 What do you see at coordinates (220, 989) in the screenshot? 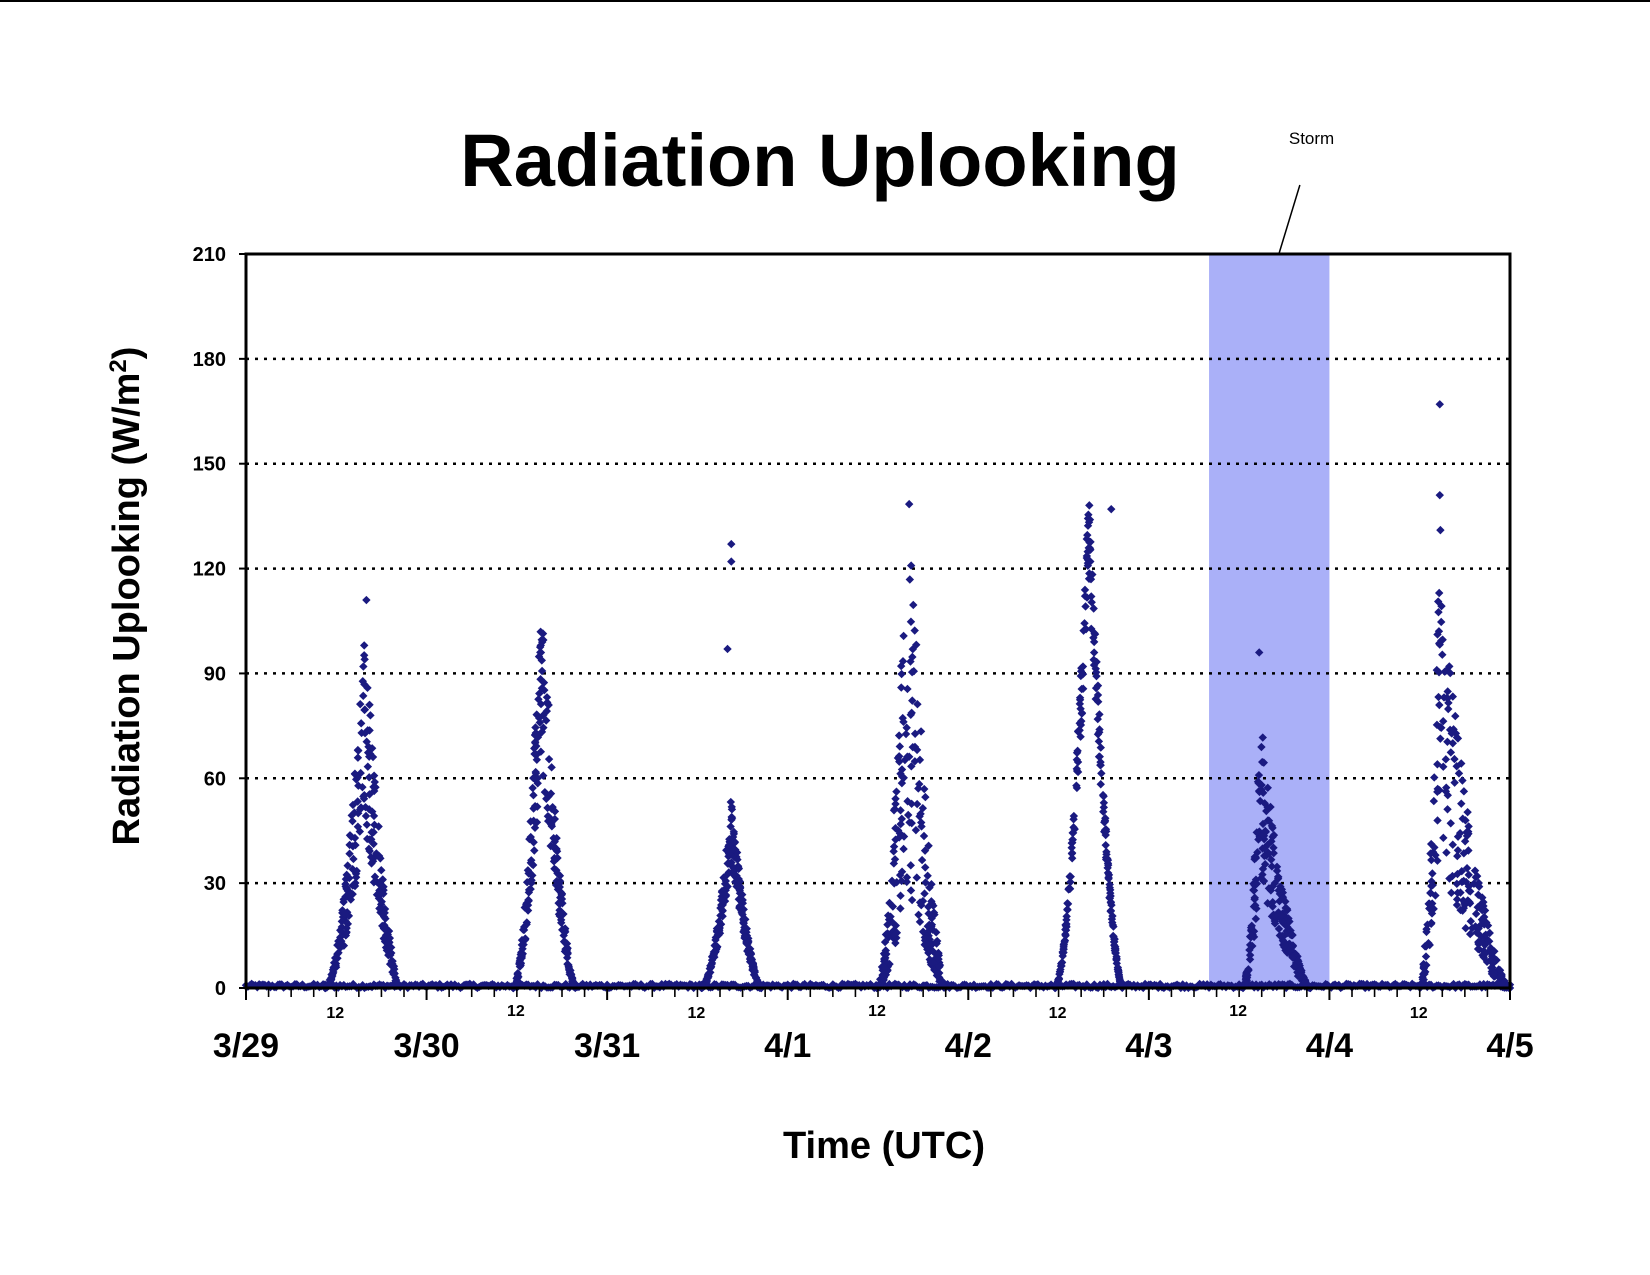
I see `y-tick-label-0: 0` at bounding box center [220, 989].